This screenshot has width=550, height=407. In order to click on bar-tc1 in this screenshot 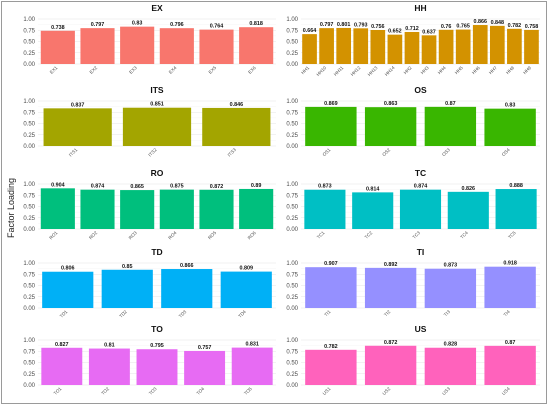, I will do `click(325, 209)`.